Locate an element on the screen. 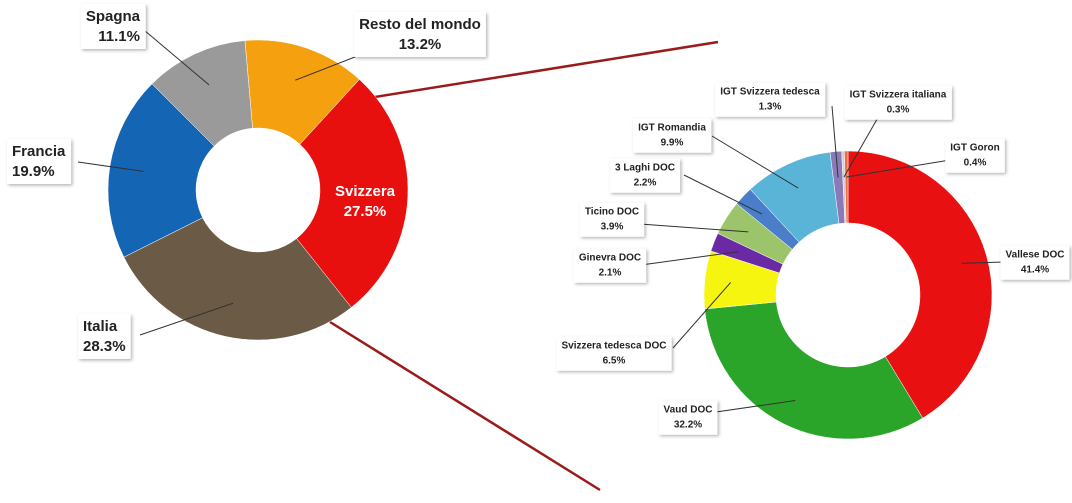 This screenshot has width=1072, height=503. slice-label: Resto del mondo is located at coordinates (420, 24).